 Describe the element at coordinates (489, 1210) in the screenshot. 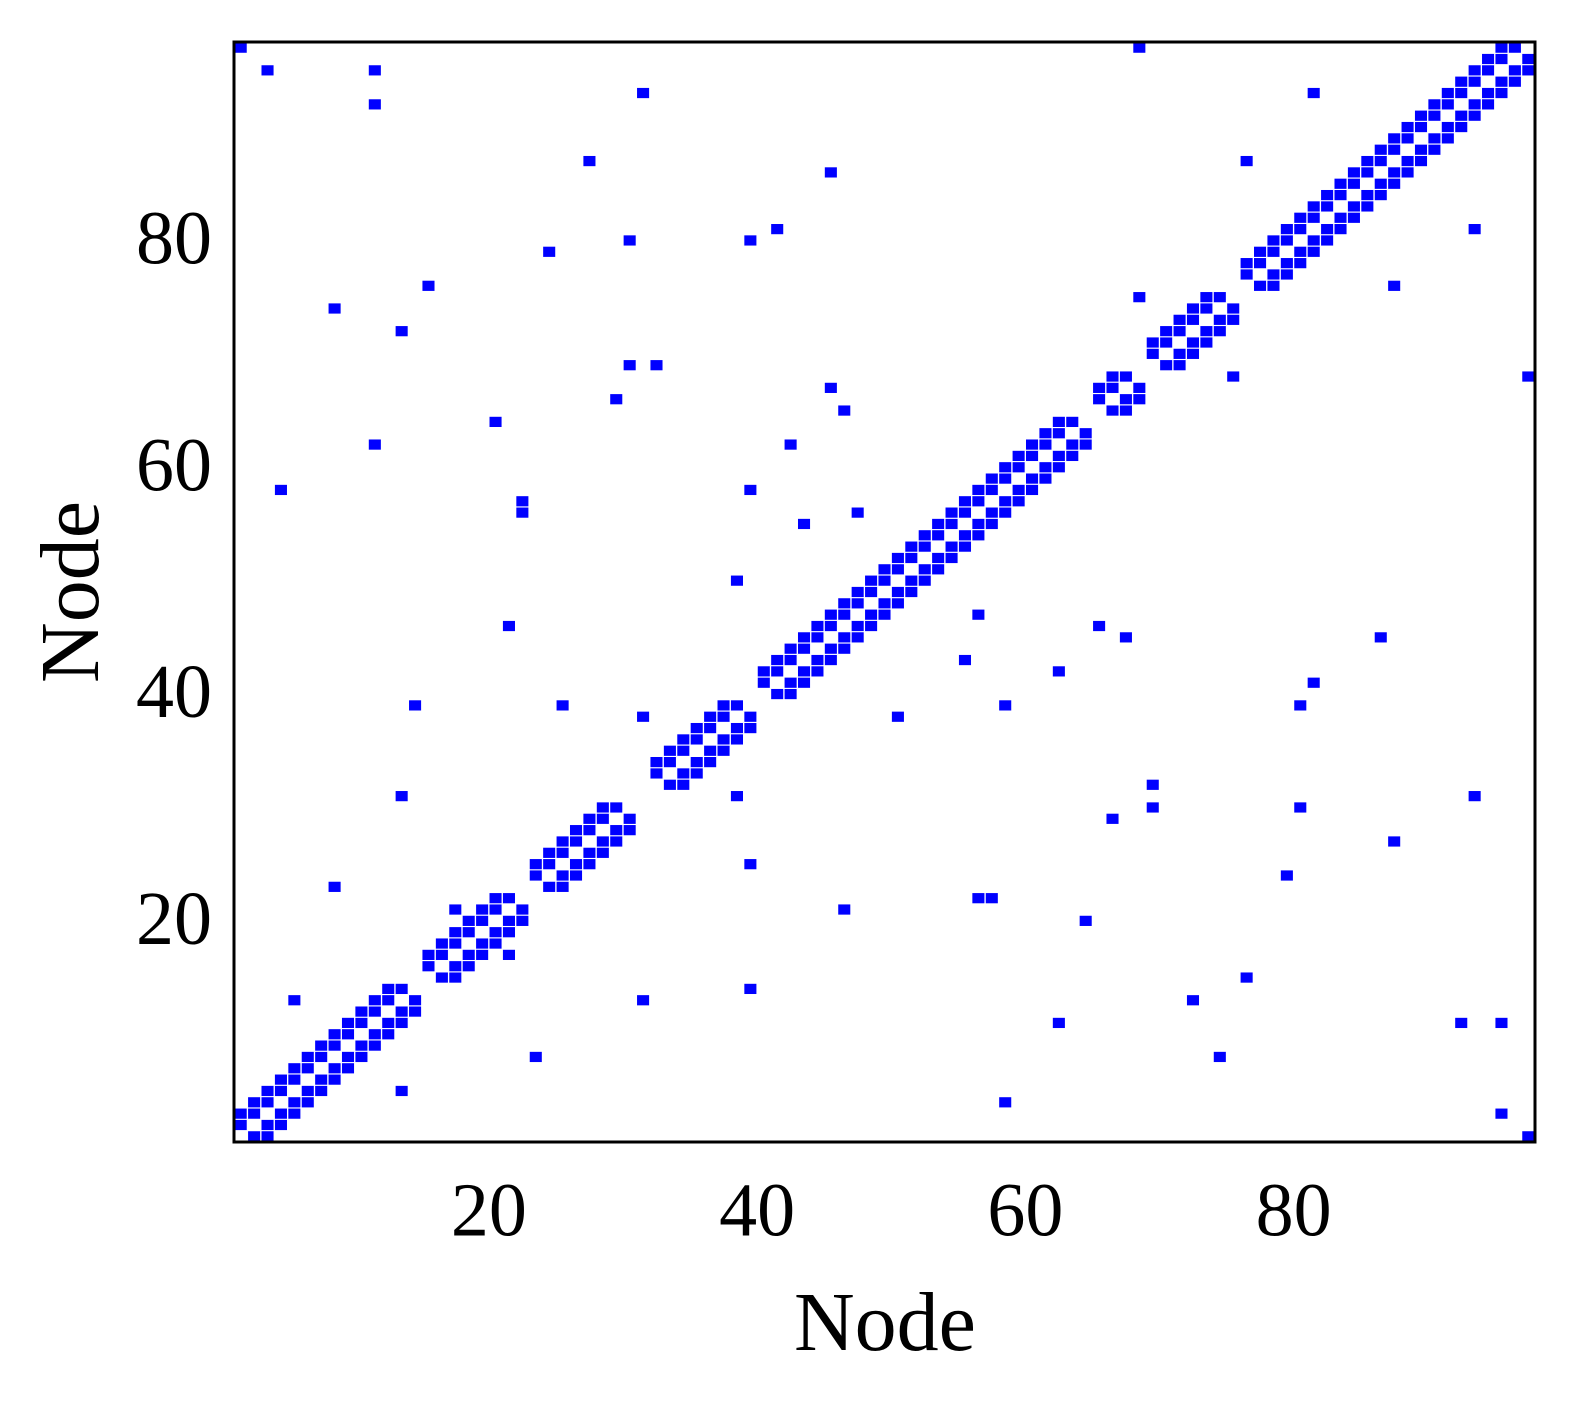

I see `x-tick-label: 20` at that location.